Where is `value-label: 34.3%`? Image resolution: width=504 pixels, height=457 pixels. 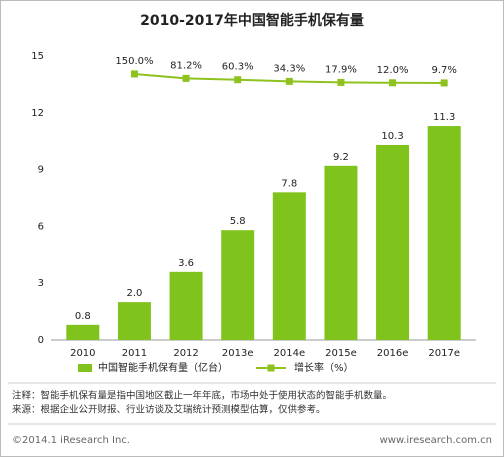 value-label: 34.3% is located at coordinates (289, 68).